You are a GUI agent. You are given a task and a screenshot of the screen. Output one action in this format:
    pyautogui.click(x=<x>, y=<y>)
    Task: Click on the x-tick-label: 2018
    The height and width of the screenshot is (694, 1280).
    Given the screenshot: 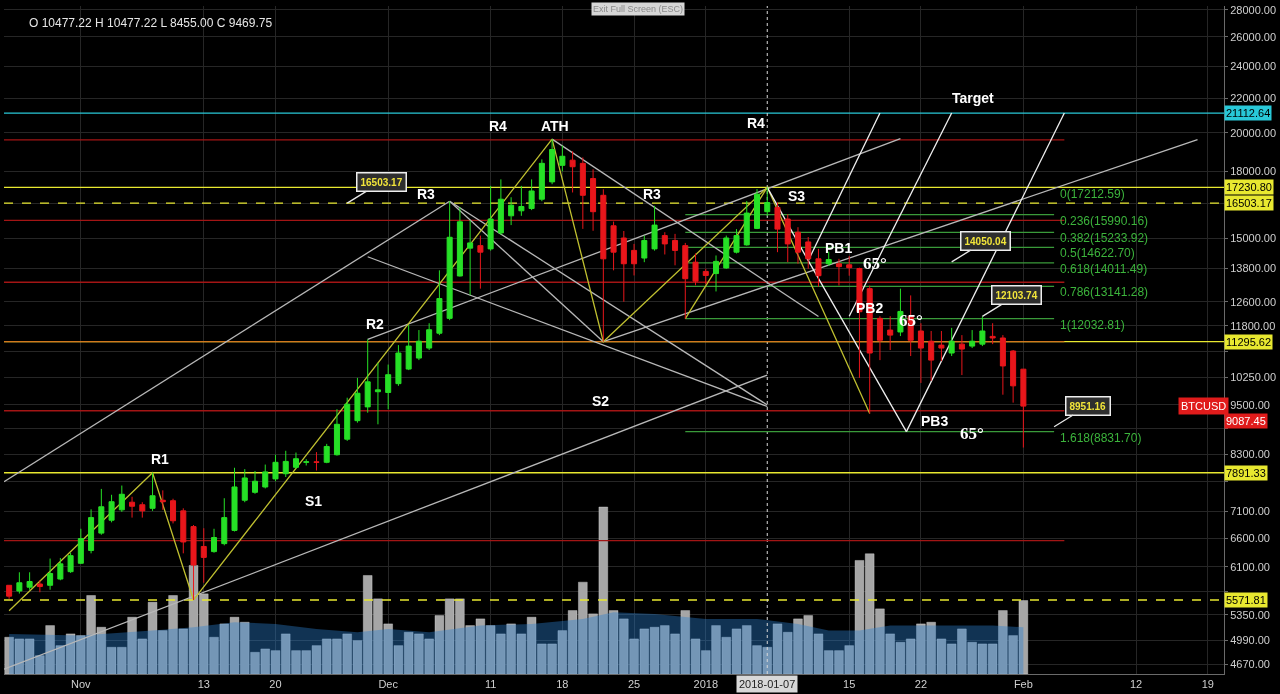 What is the action you would take?
    pyautogui.click(x=706, y=684)
    